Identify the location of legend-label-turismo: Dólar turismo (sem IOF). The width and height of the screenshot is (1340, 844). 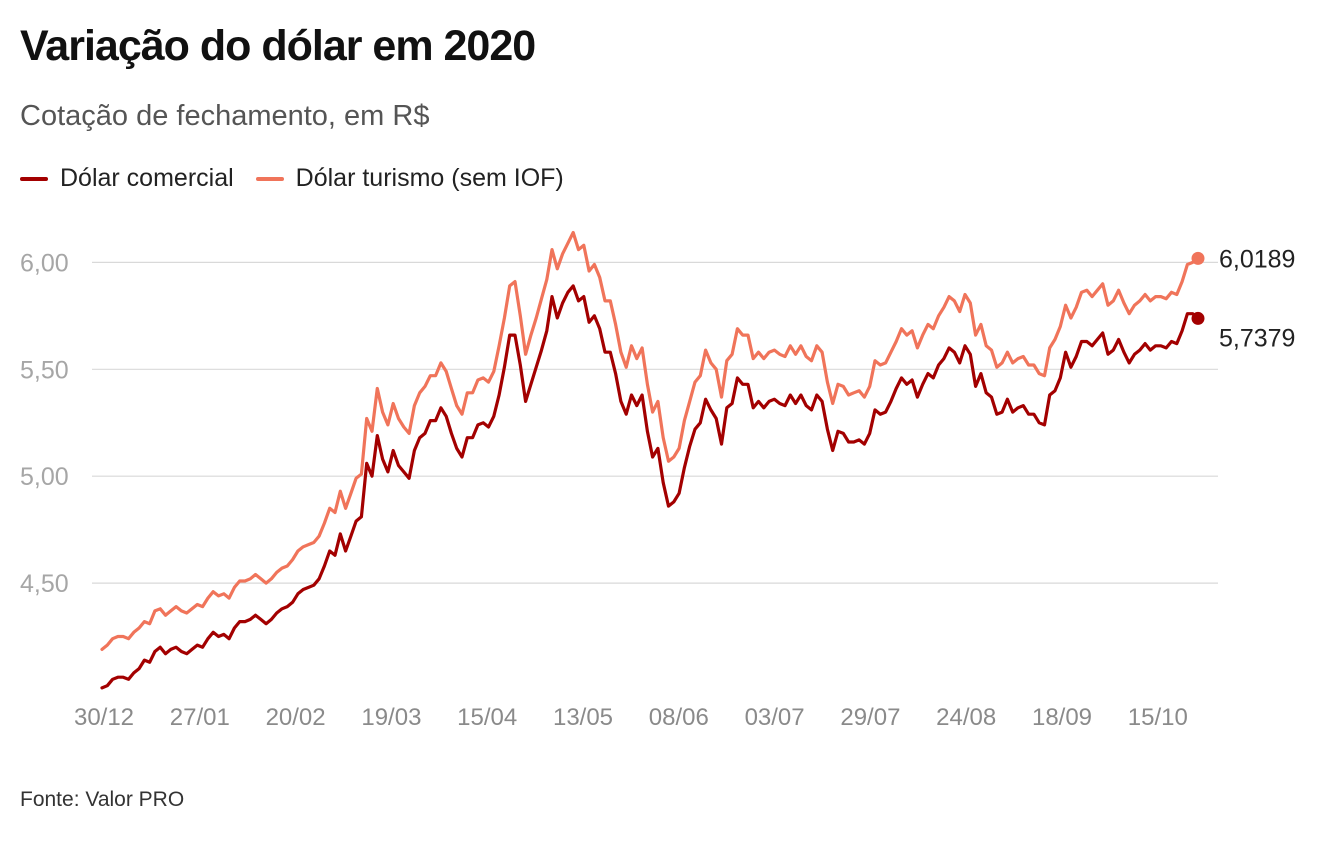
(429, 178).